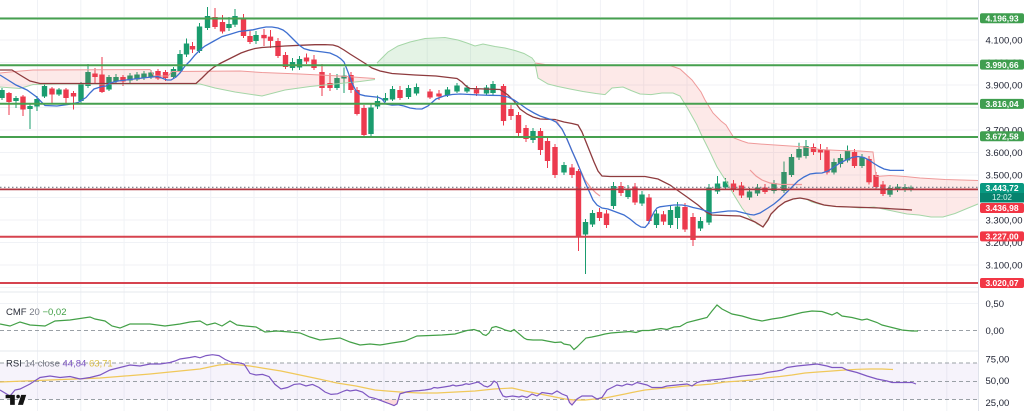  What do you see at coordinates (998, 403) in the screenshot?
I see `svg-text: 25,00` at bounding box center [998, 403].